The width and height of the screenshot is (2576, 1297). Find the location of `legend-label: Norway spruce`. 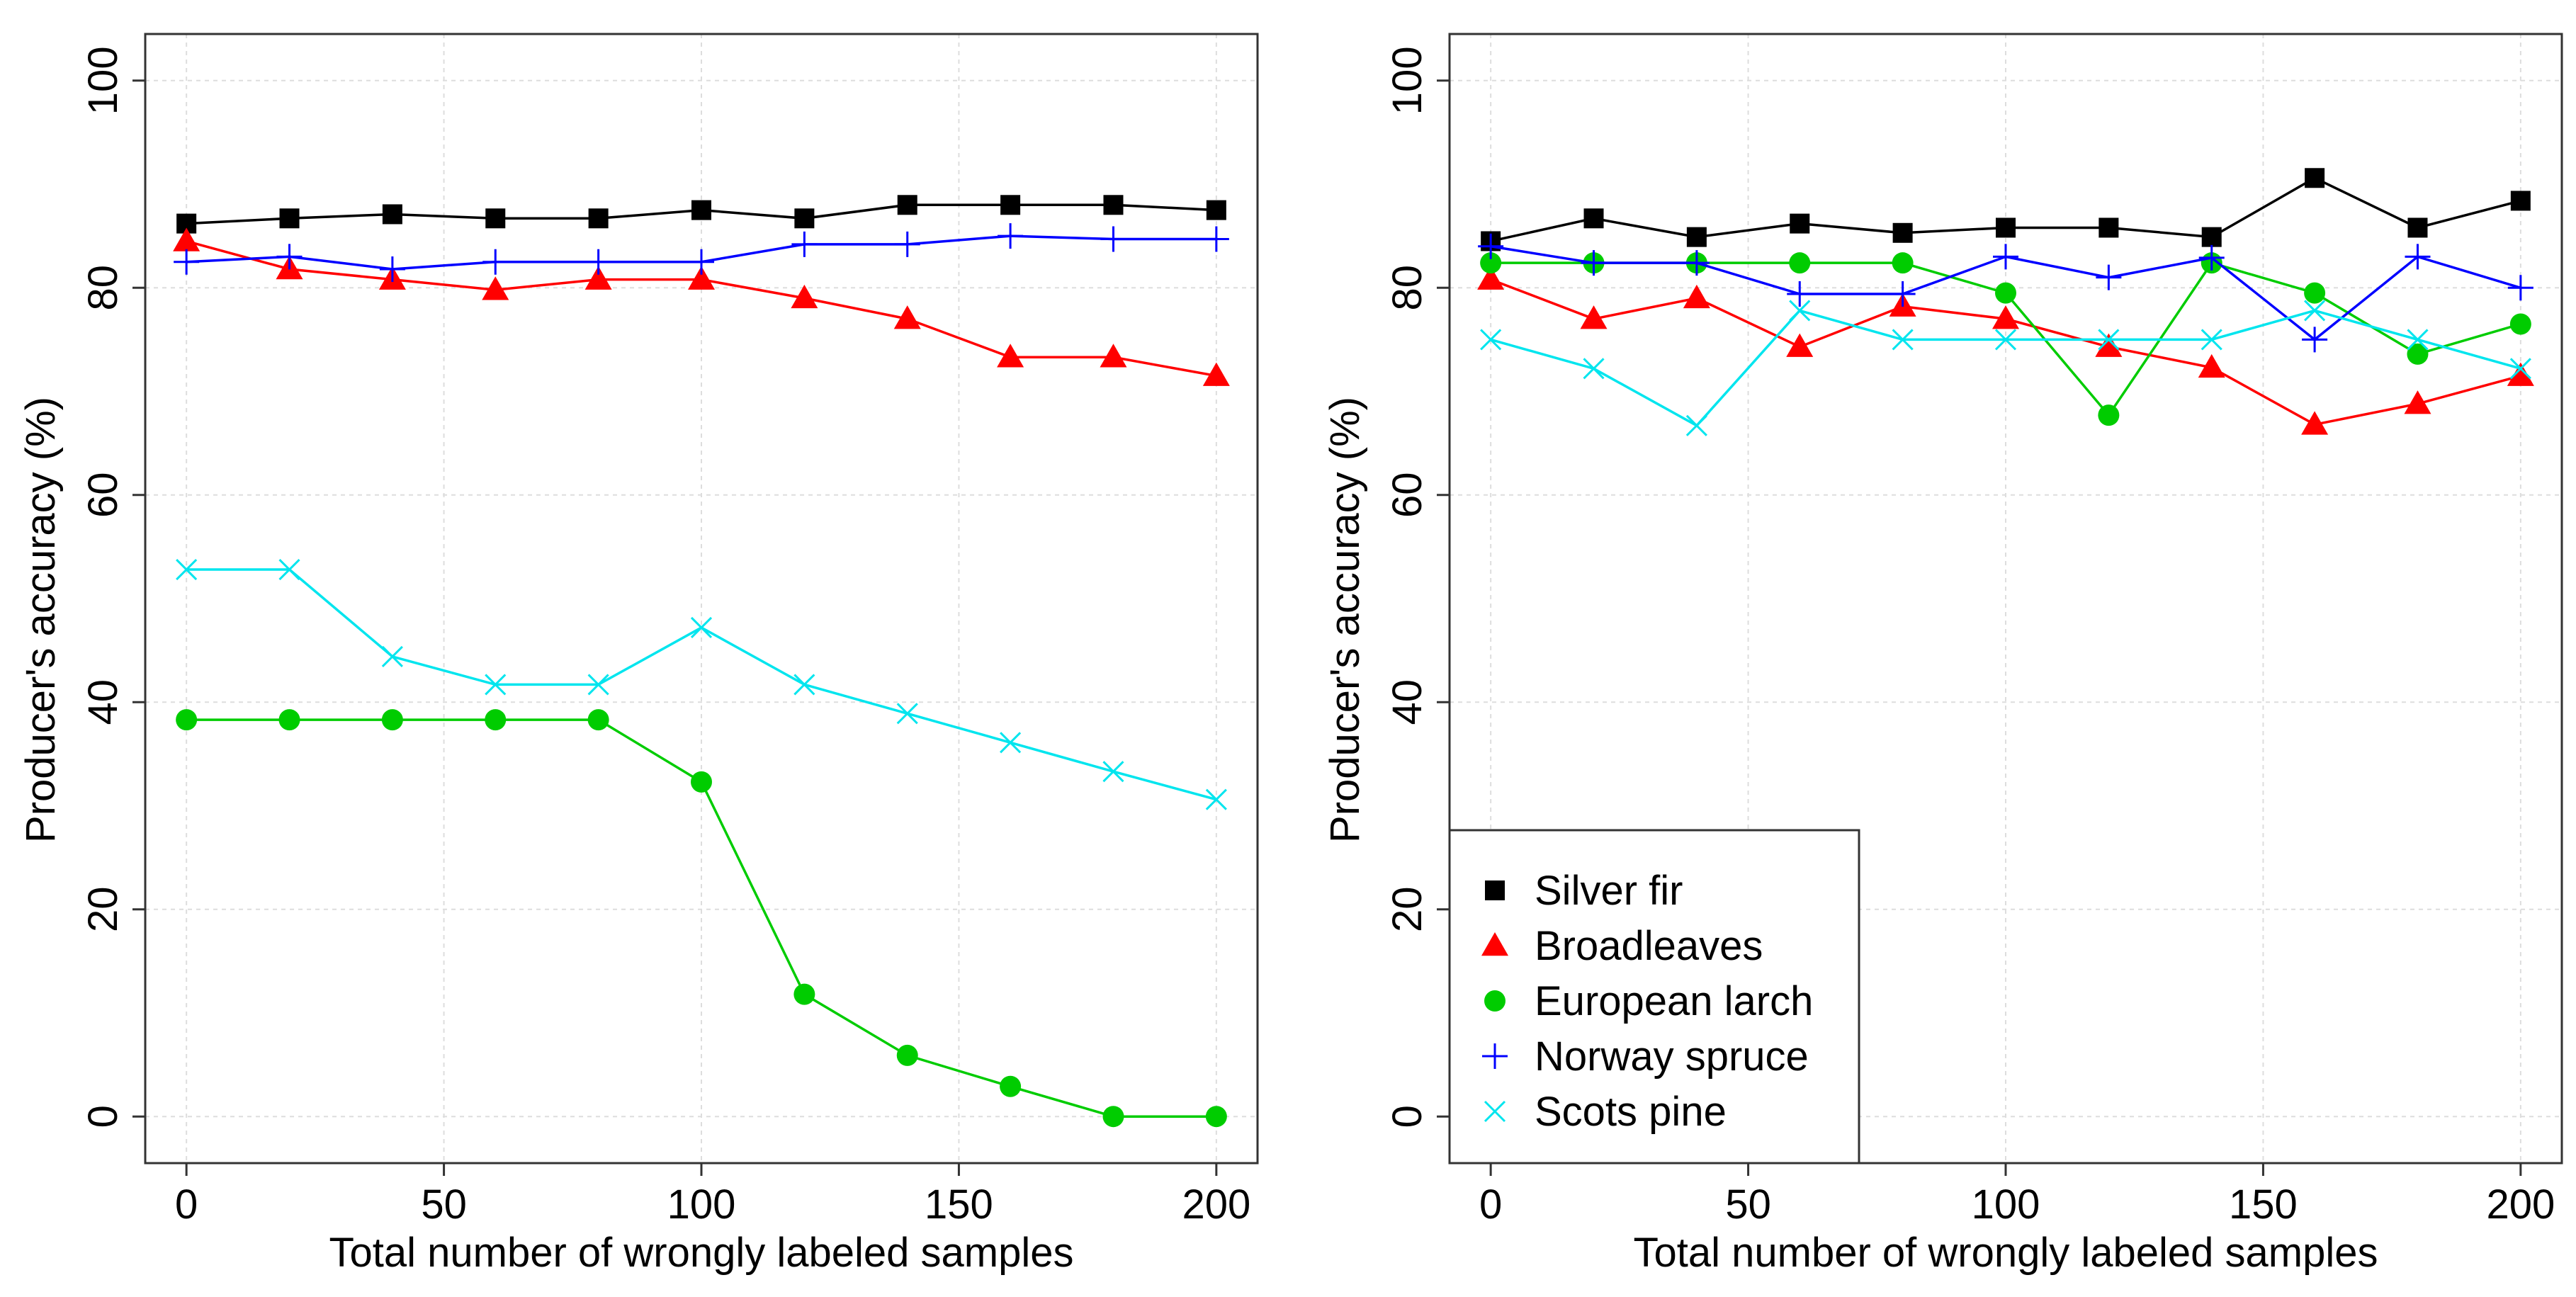

legend-label: Norway spruce is located at coordinates (1672, 1056).